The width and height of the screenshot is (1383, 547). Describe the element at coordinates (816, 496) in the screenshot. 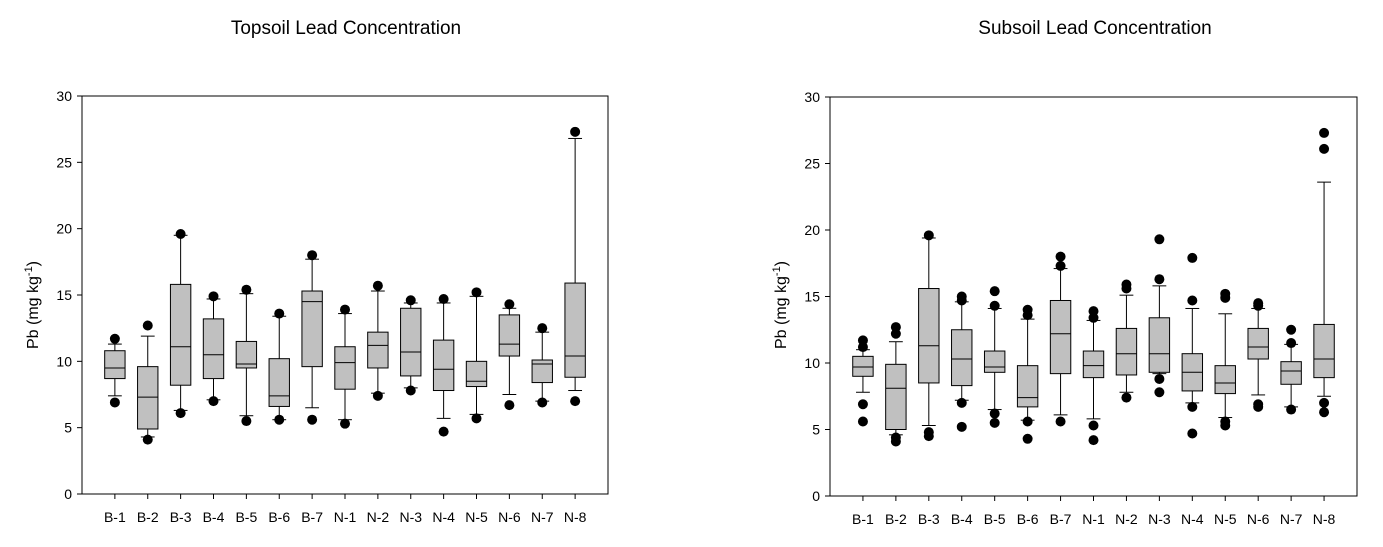

I see `y-tick-label: 0` at that location.